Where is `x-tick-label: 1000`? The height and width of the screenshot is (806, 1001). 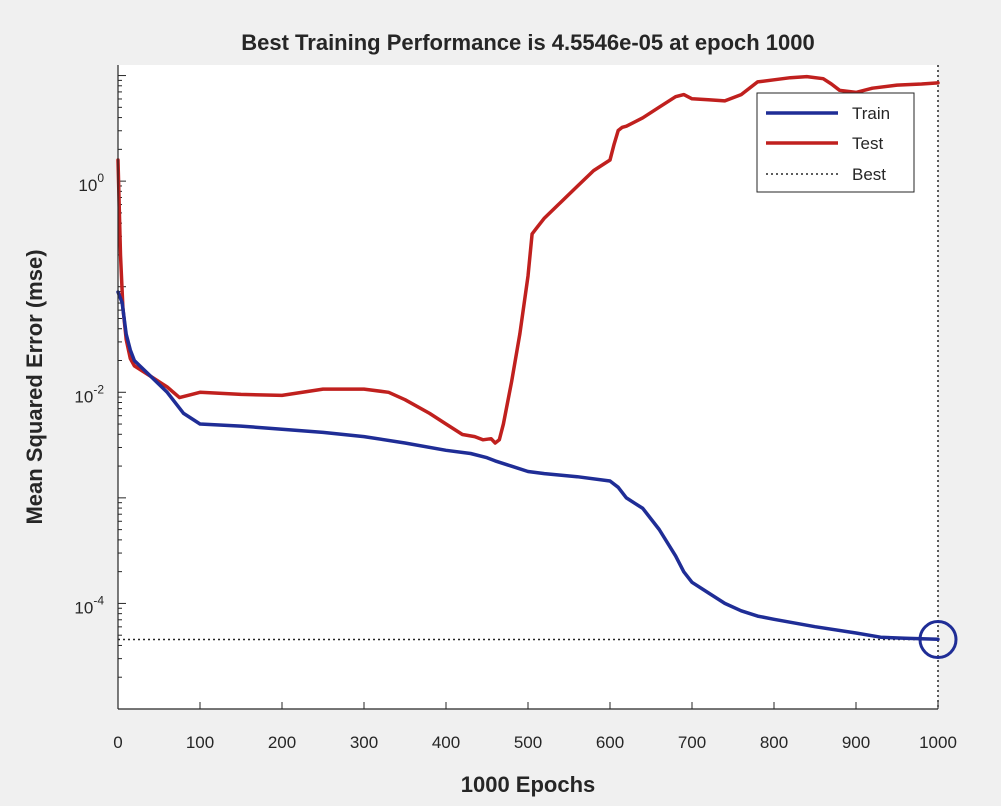 x-tick-label: 1000 is located at coordinates (938, 742).